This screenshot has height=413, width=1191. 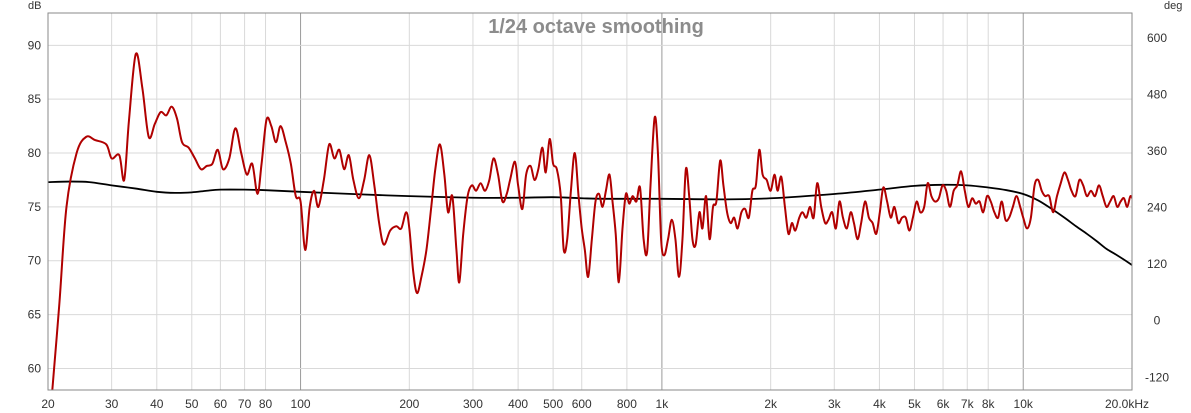 What do you see at coordinates (1157, 95) in the screenshot?
I see `y-right-tick-label: 480` at bounding box center [1157, 95].